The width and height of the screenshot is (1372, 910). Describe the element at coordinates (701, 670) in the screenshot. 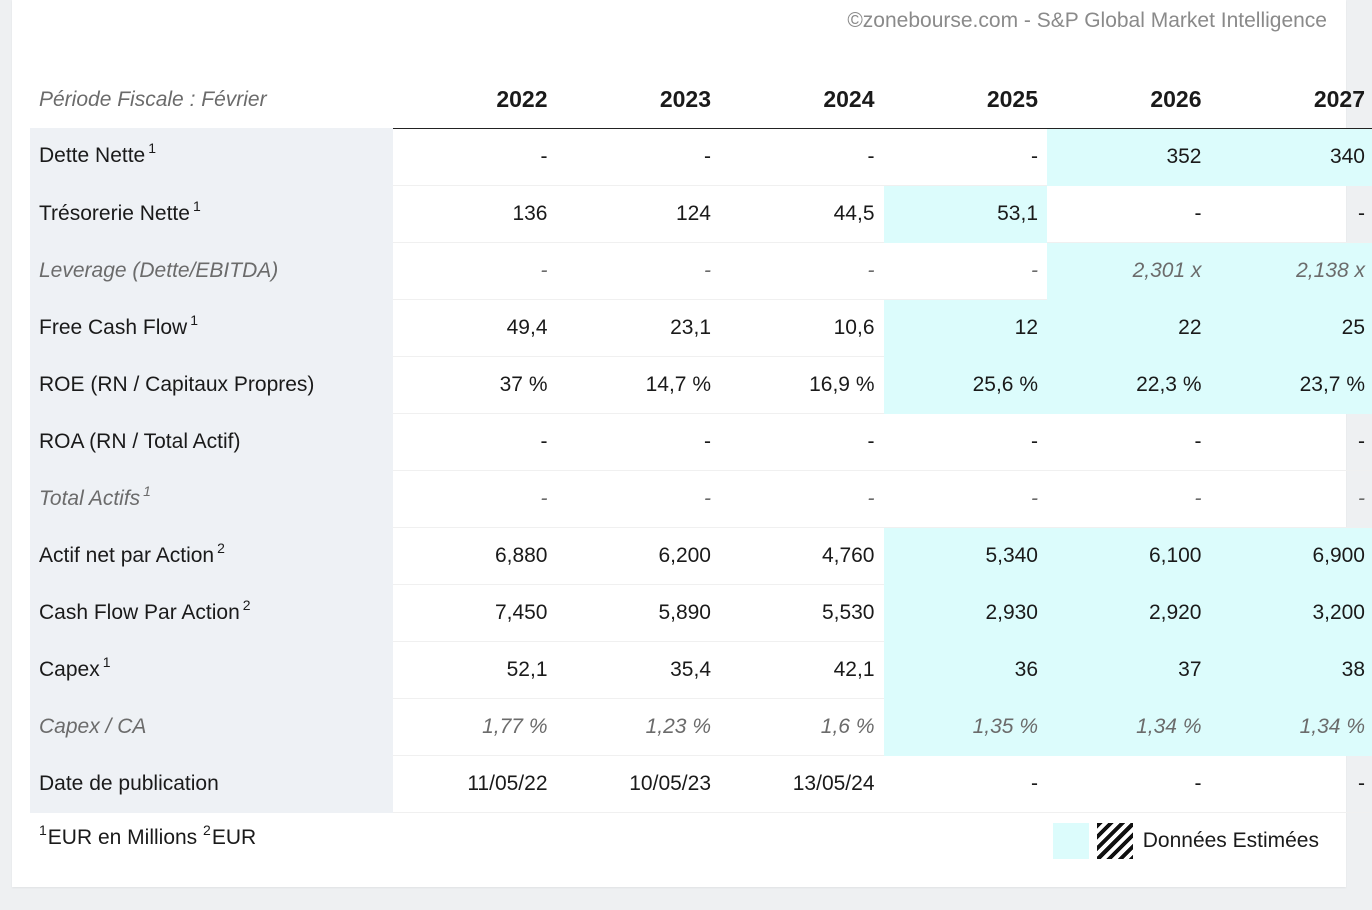

I see `table-row: Capex 1 52,1 35,4 42,1 36 37 38` at that location.